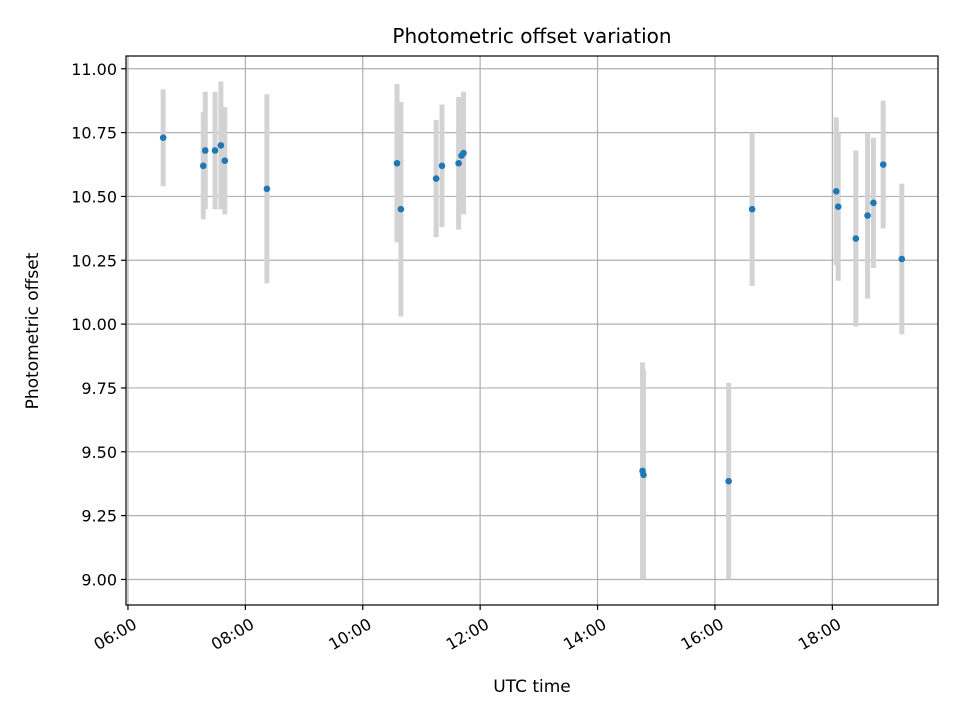 This screenshot has width=960, height=720. Describe the element at coordinates (94, 196) in the screenshot. I see `y-tick-label: 10.50` at that location.